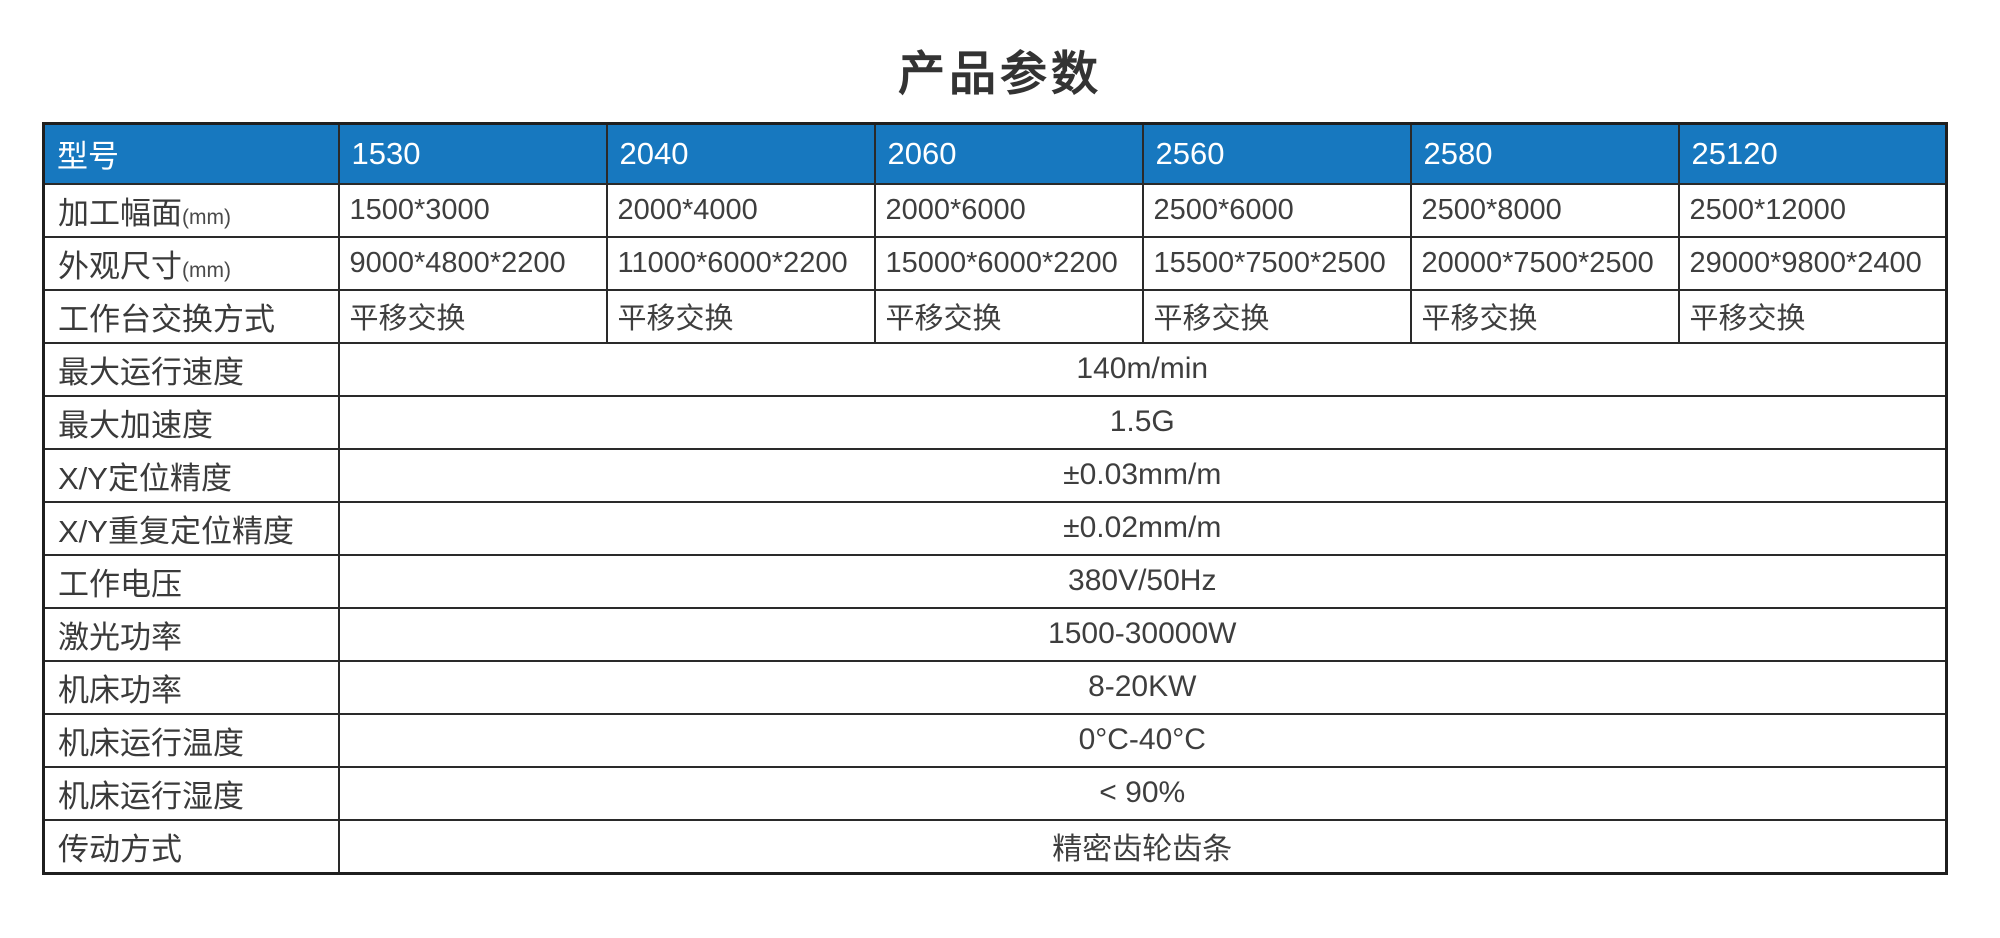 This screenshot has height=938, width=2000. Describe the element at coordinates (135, 425) in the screenshot. I see `row-label-text: 最大加速度` at that location.